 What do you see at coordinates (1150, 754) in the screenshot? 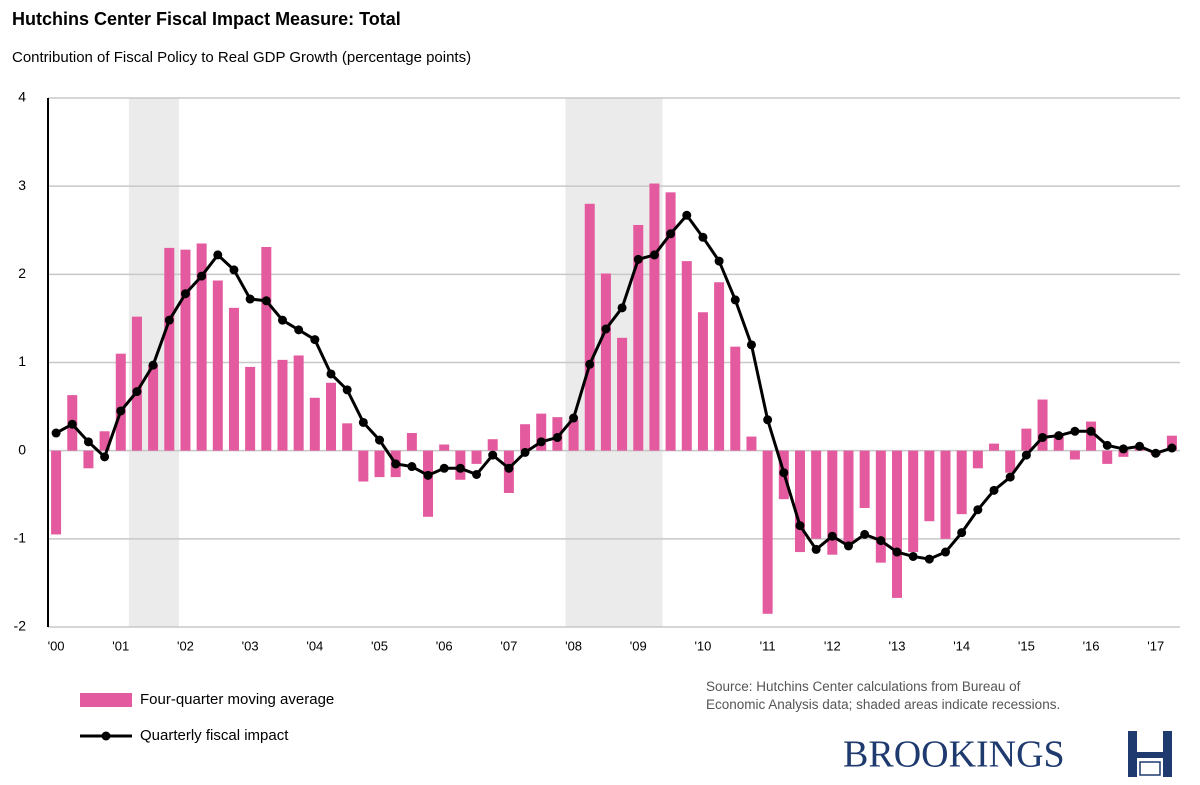
I see `logo-mark` at bounding box center [1150, 754].